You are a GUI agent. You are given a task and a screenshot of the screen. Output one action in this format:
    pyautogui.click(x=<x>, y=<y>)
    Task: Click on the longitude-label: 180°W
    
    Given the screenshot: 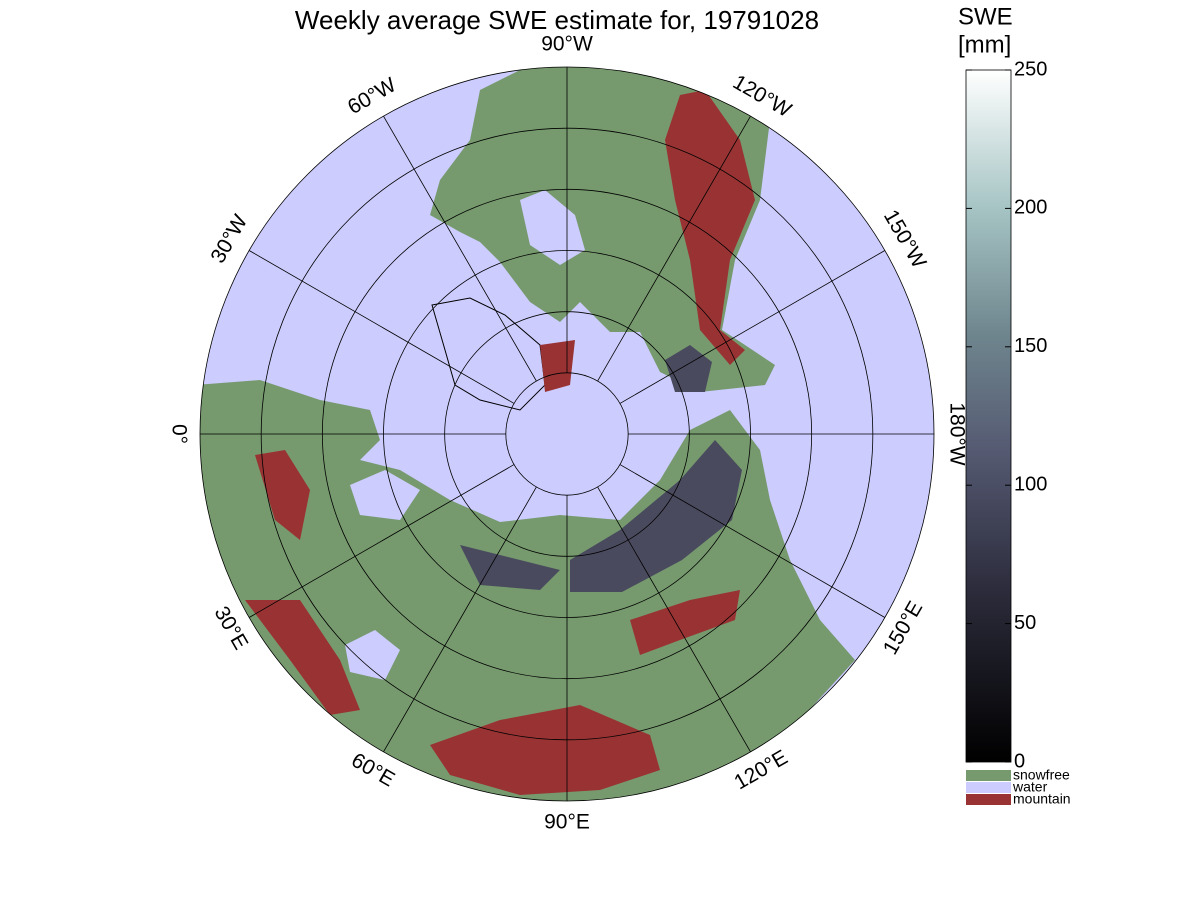 What is the action you would take?
    pyautogui.click(x=956, y=433)
    